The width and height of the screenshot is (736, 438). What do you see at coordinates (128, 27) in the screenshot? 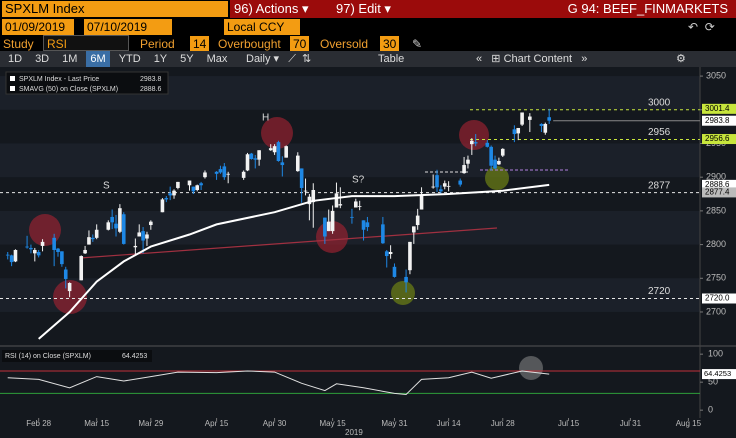
I see `end-date: 07/10/2019` at bounding box center [128, 27].